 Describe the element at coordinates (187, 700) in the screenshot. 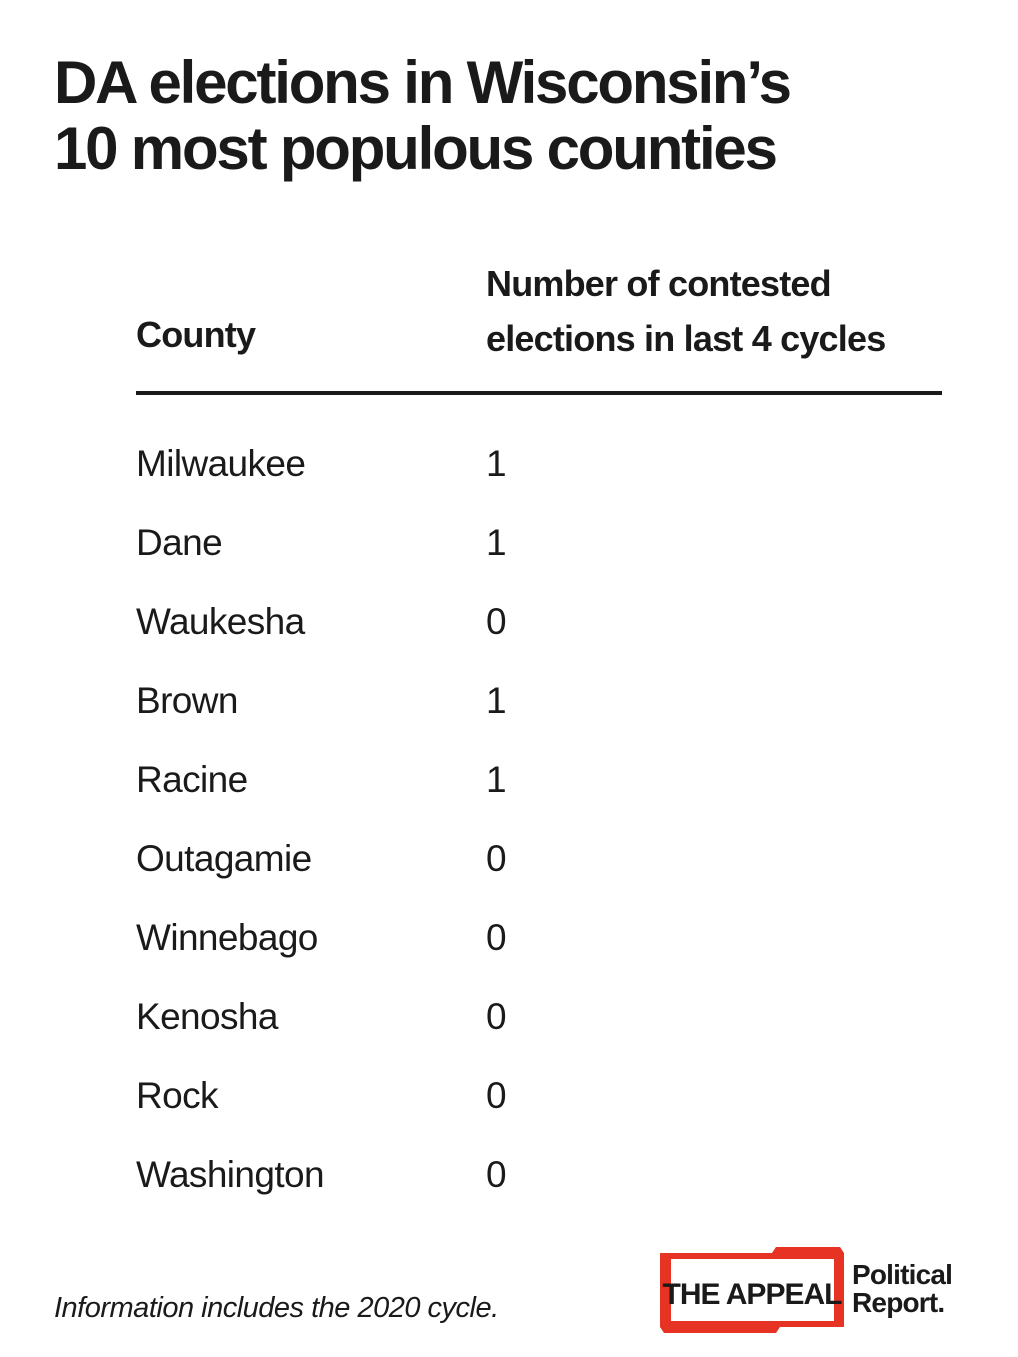

I see `county-name: Brown` at that location.